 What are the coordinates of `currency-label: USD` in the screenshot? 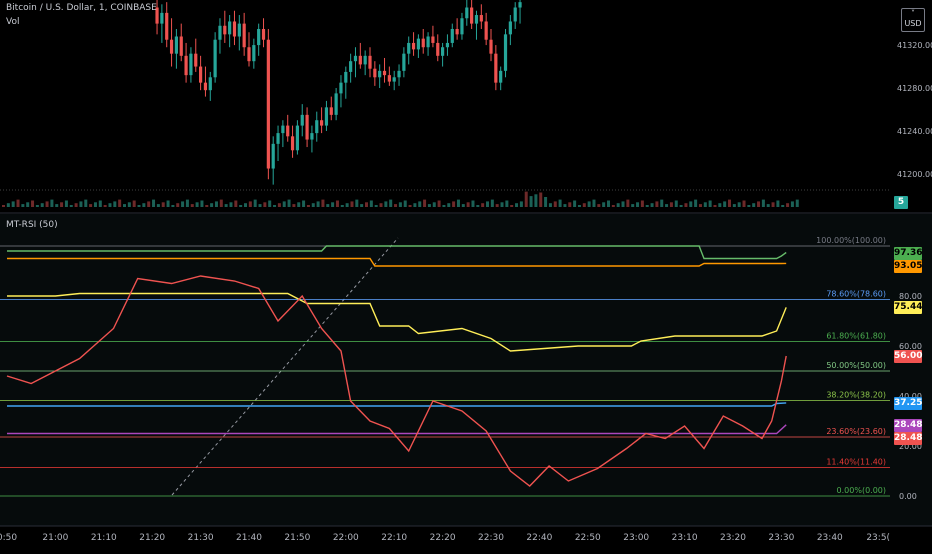 It's located at (913, 23).